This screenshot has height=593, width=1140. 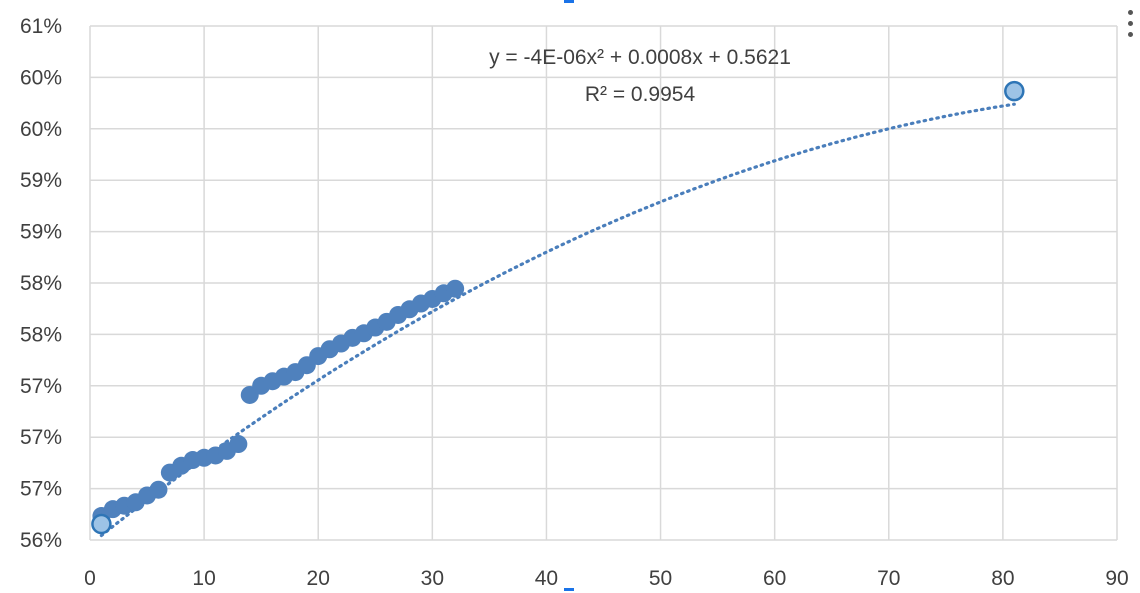 I want to click on y-tick-label: 56%, so click(x=41, y=540).